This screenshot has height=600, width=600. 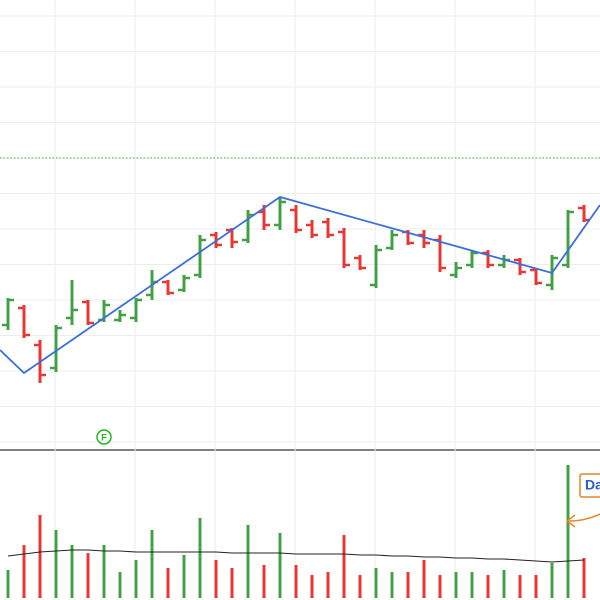 I want to click on callout-box, so click(x=589, y=485).